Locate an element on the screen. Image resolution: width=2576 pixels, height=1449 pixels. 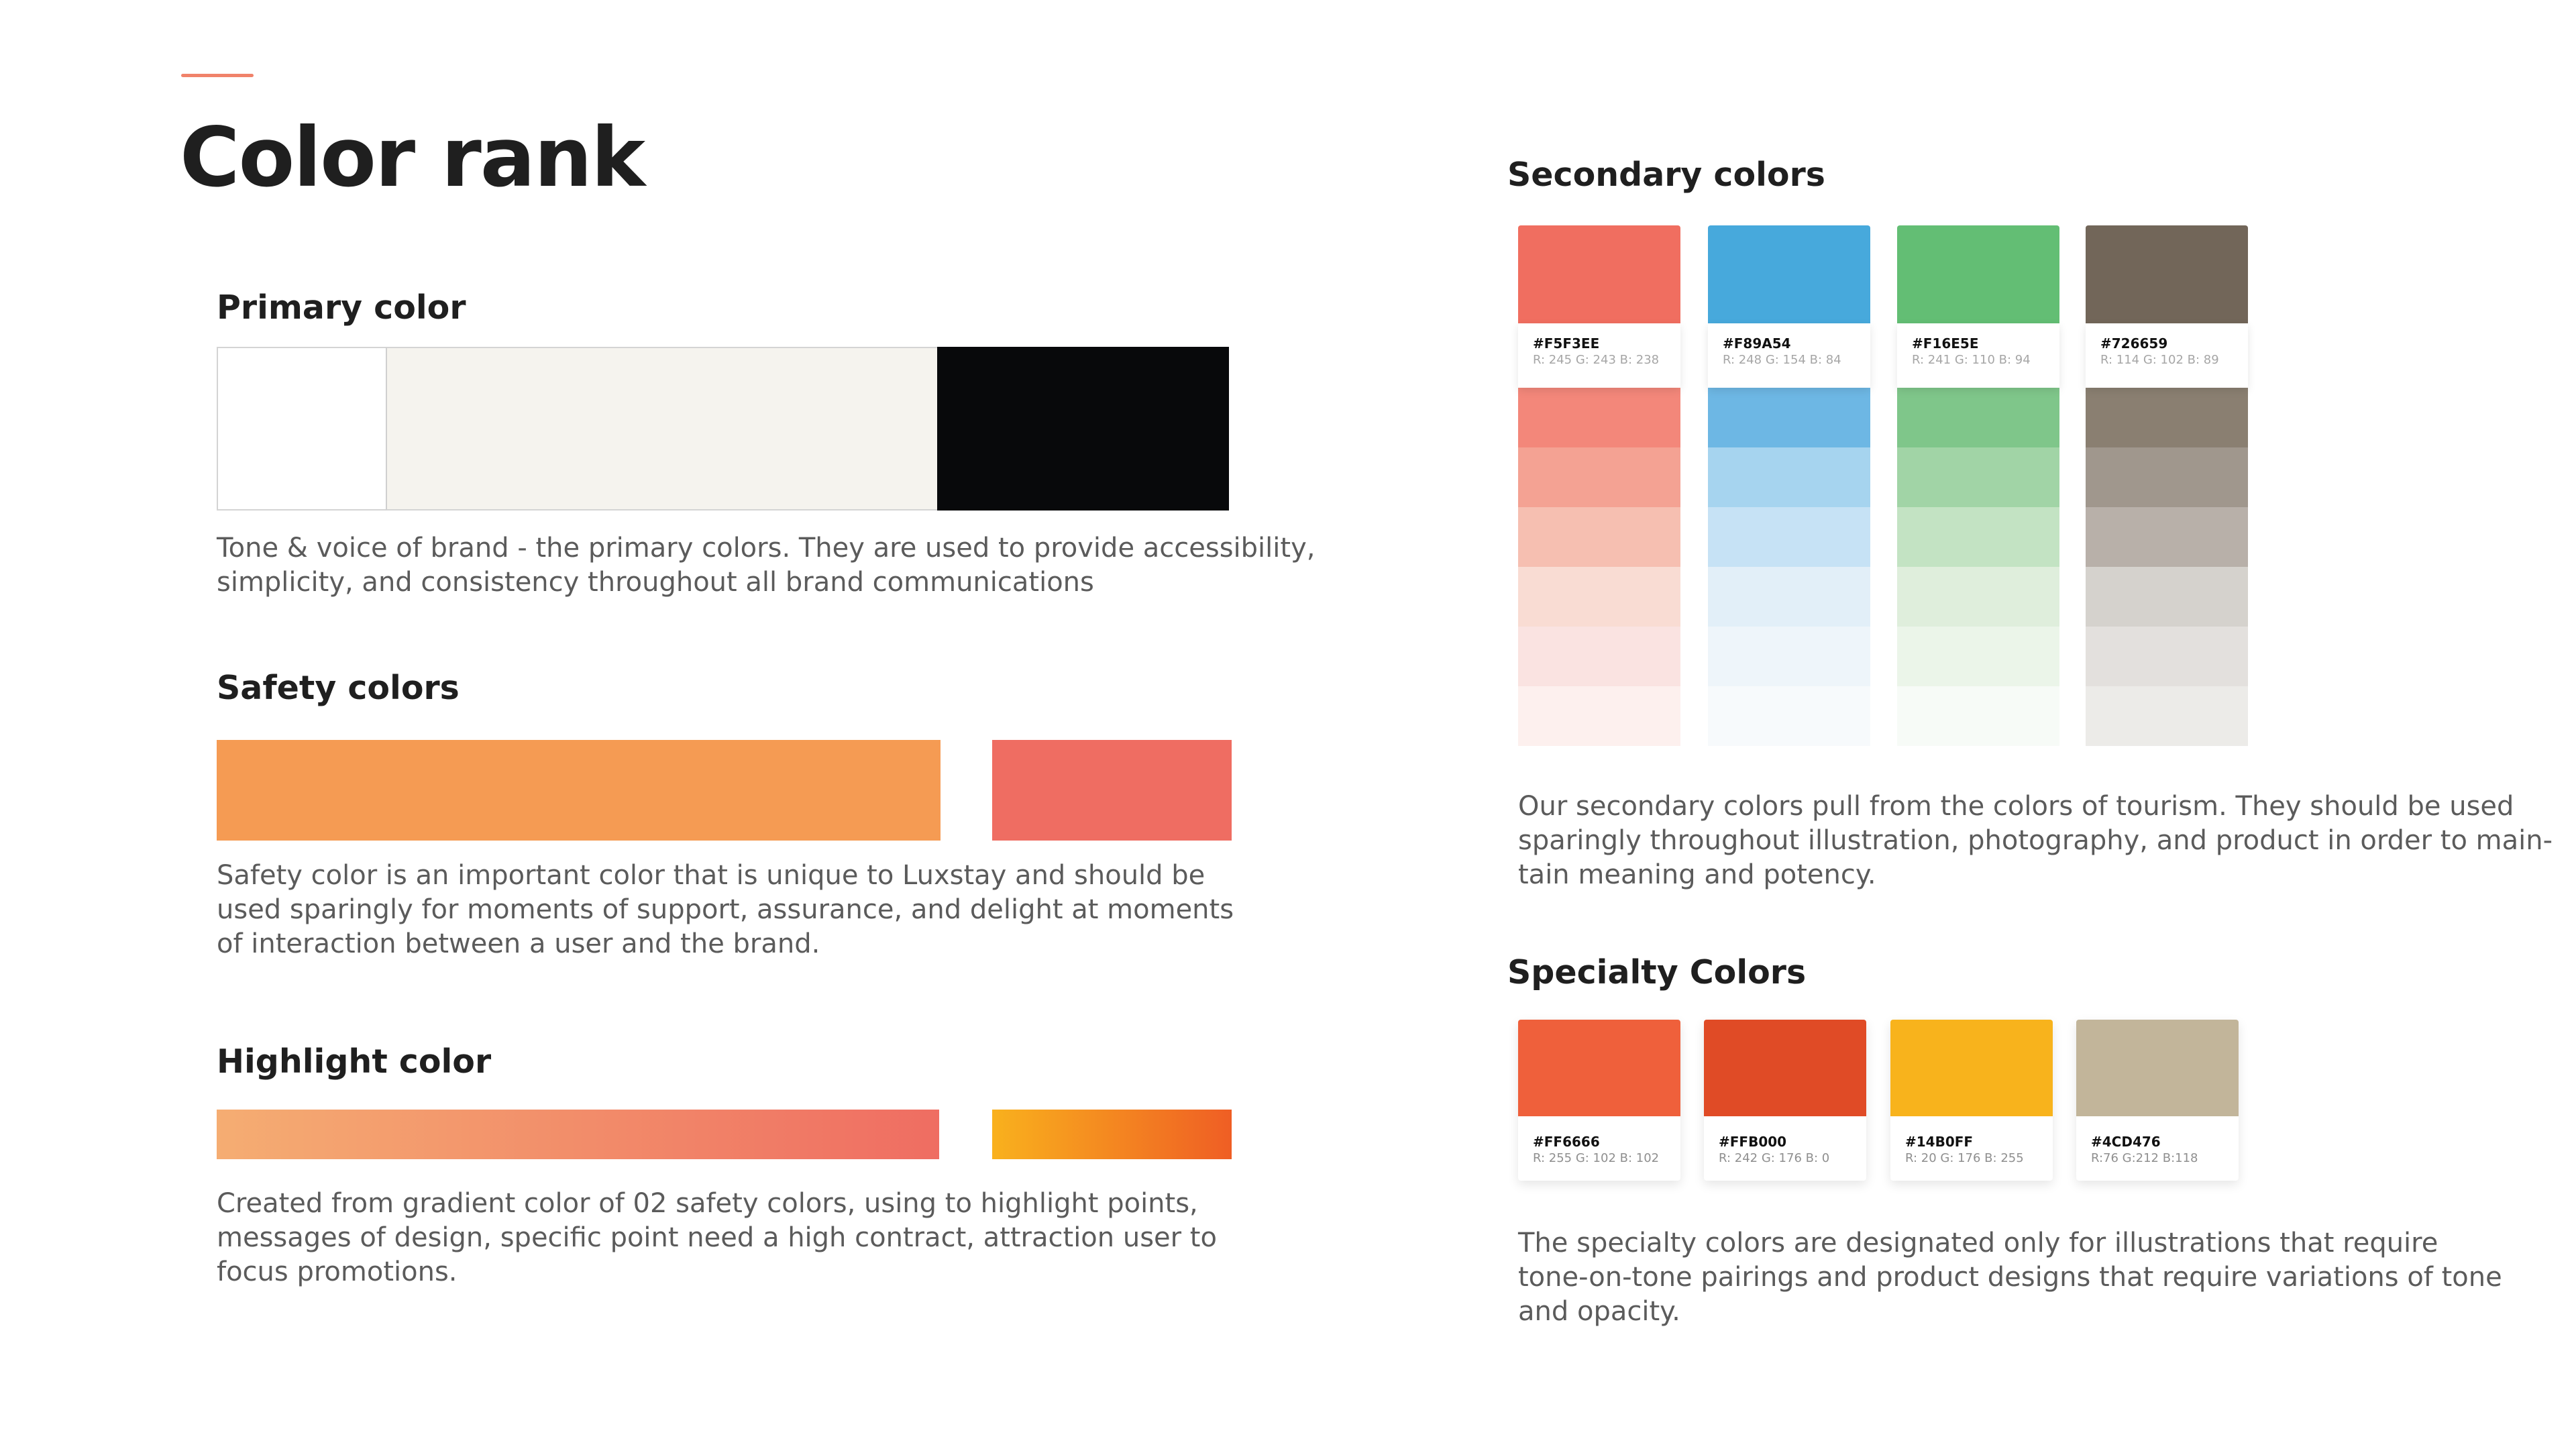
specialty-label: #FFB000 R: 242 G: 176 B: 0 is located at coordinates (1785, 1148).